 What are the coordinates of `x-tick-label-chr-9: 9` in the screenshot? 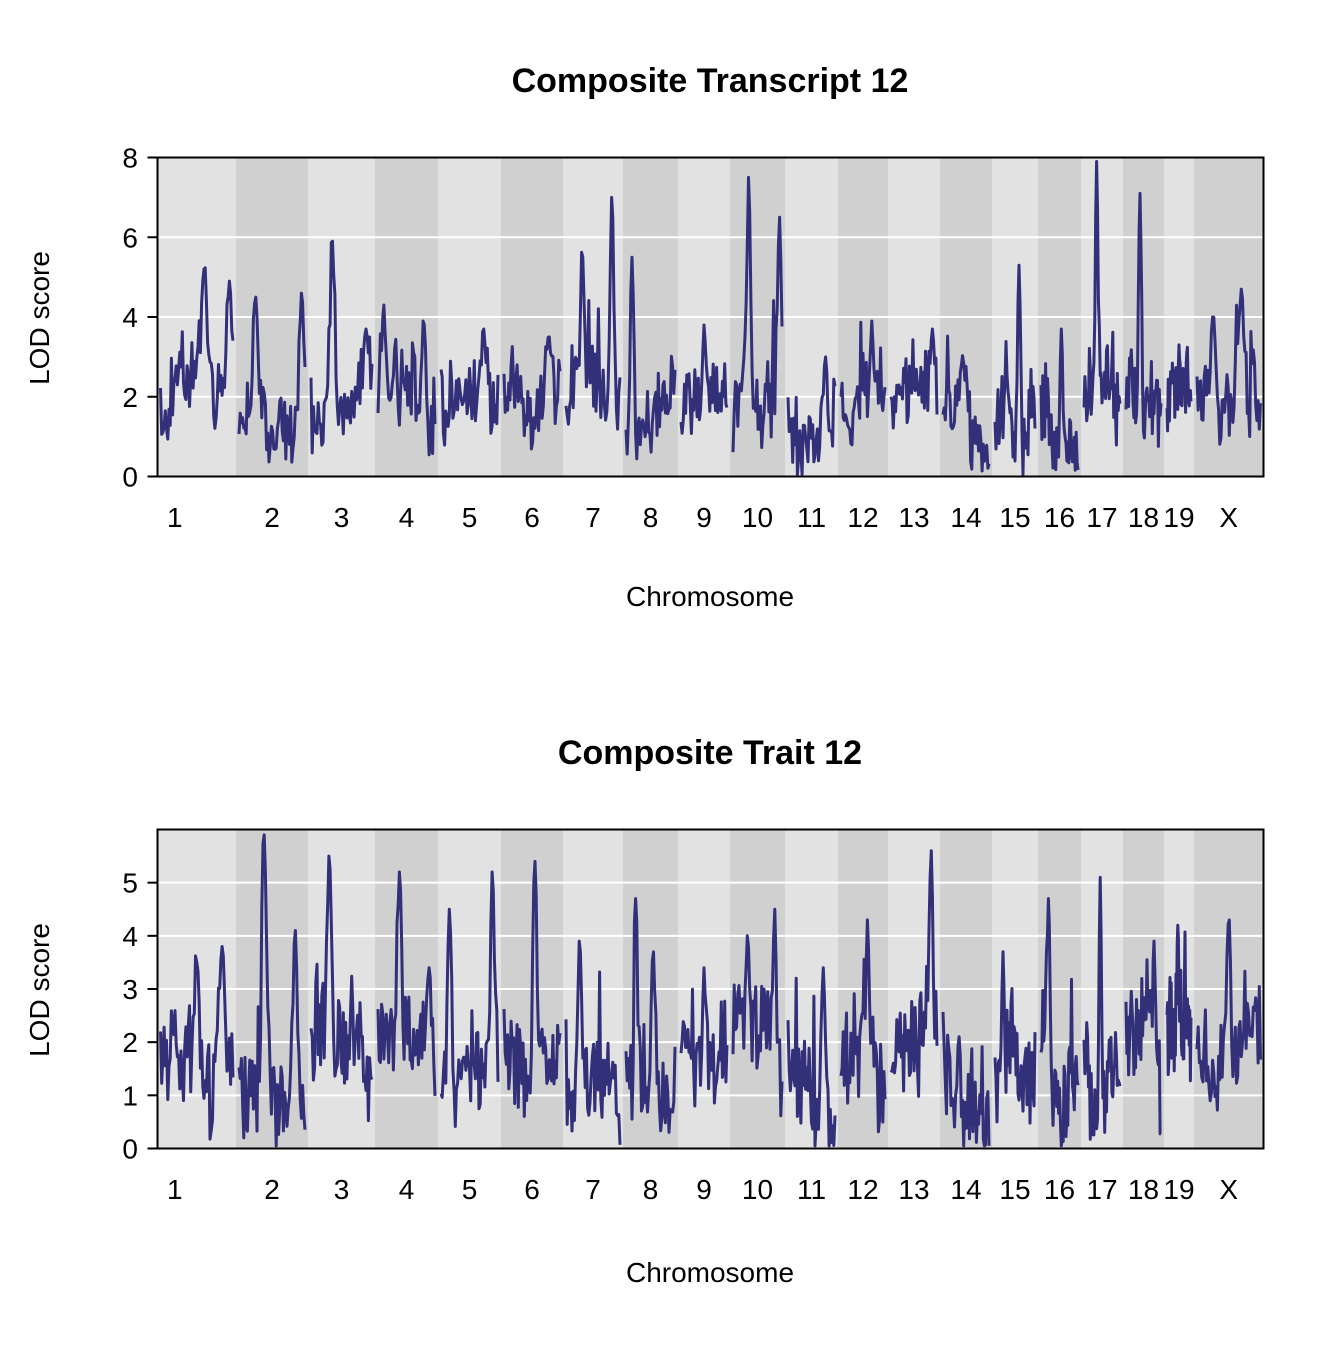 It's located at (704, 517).